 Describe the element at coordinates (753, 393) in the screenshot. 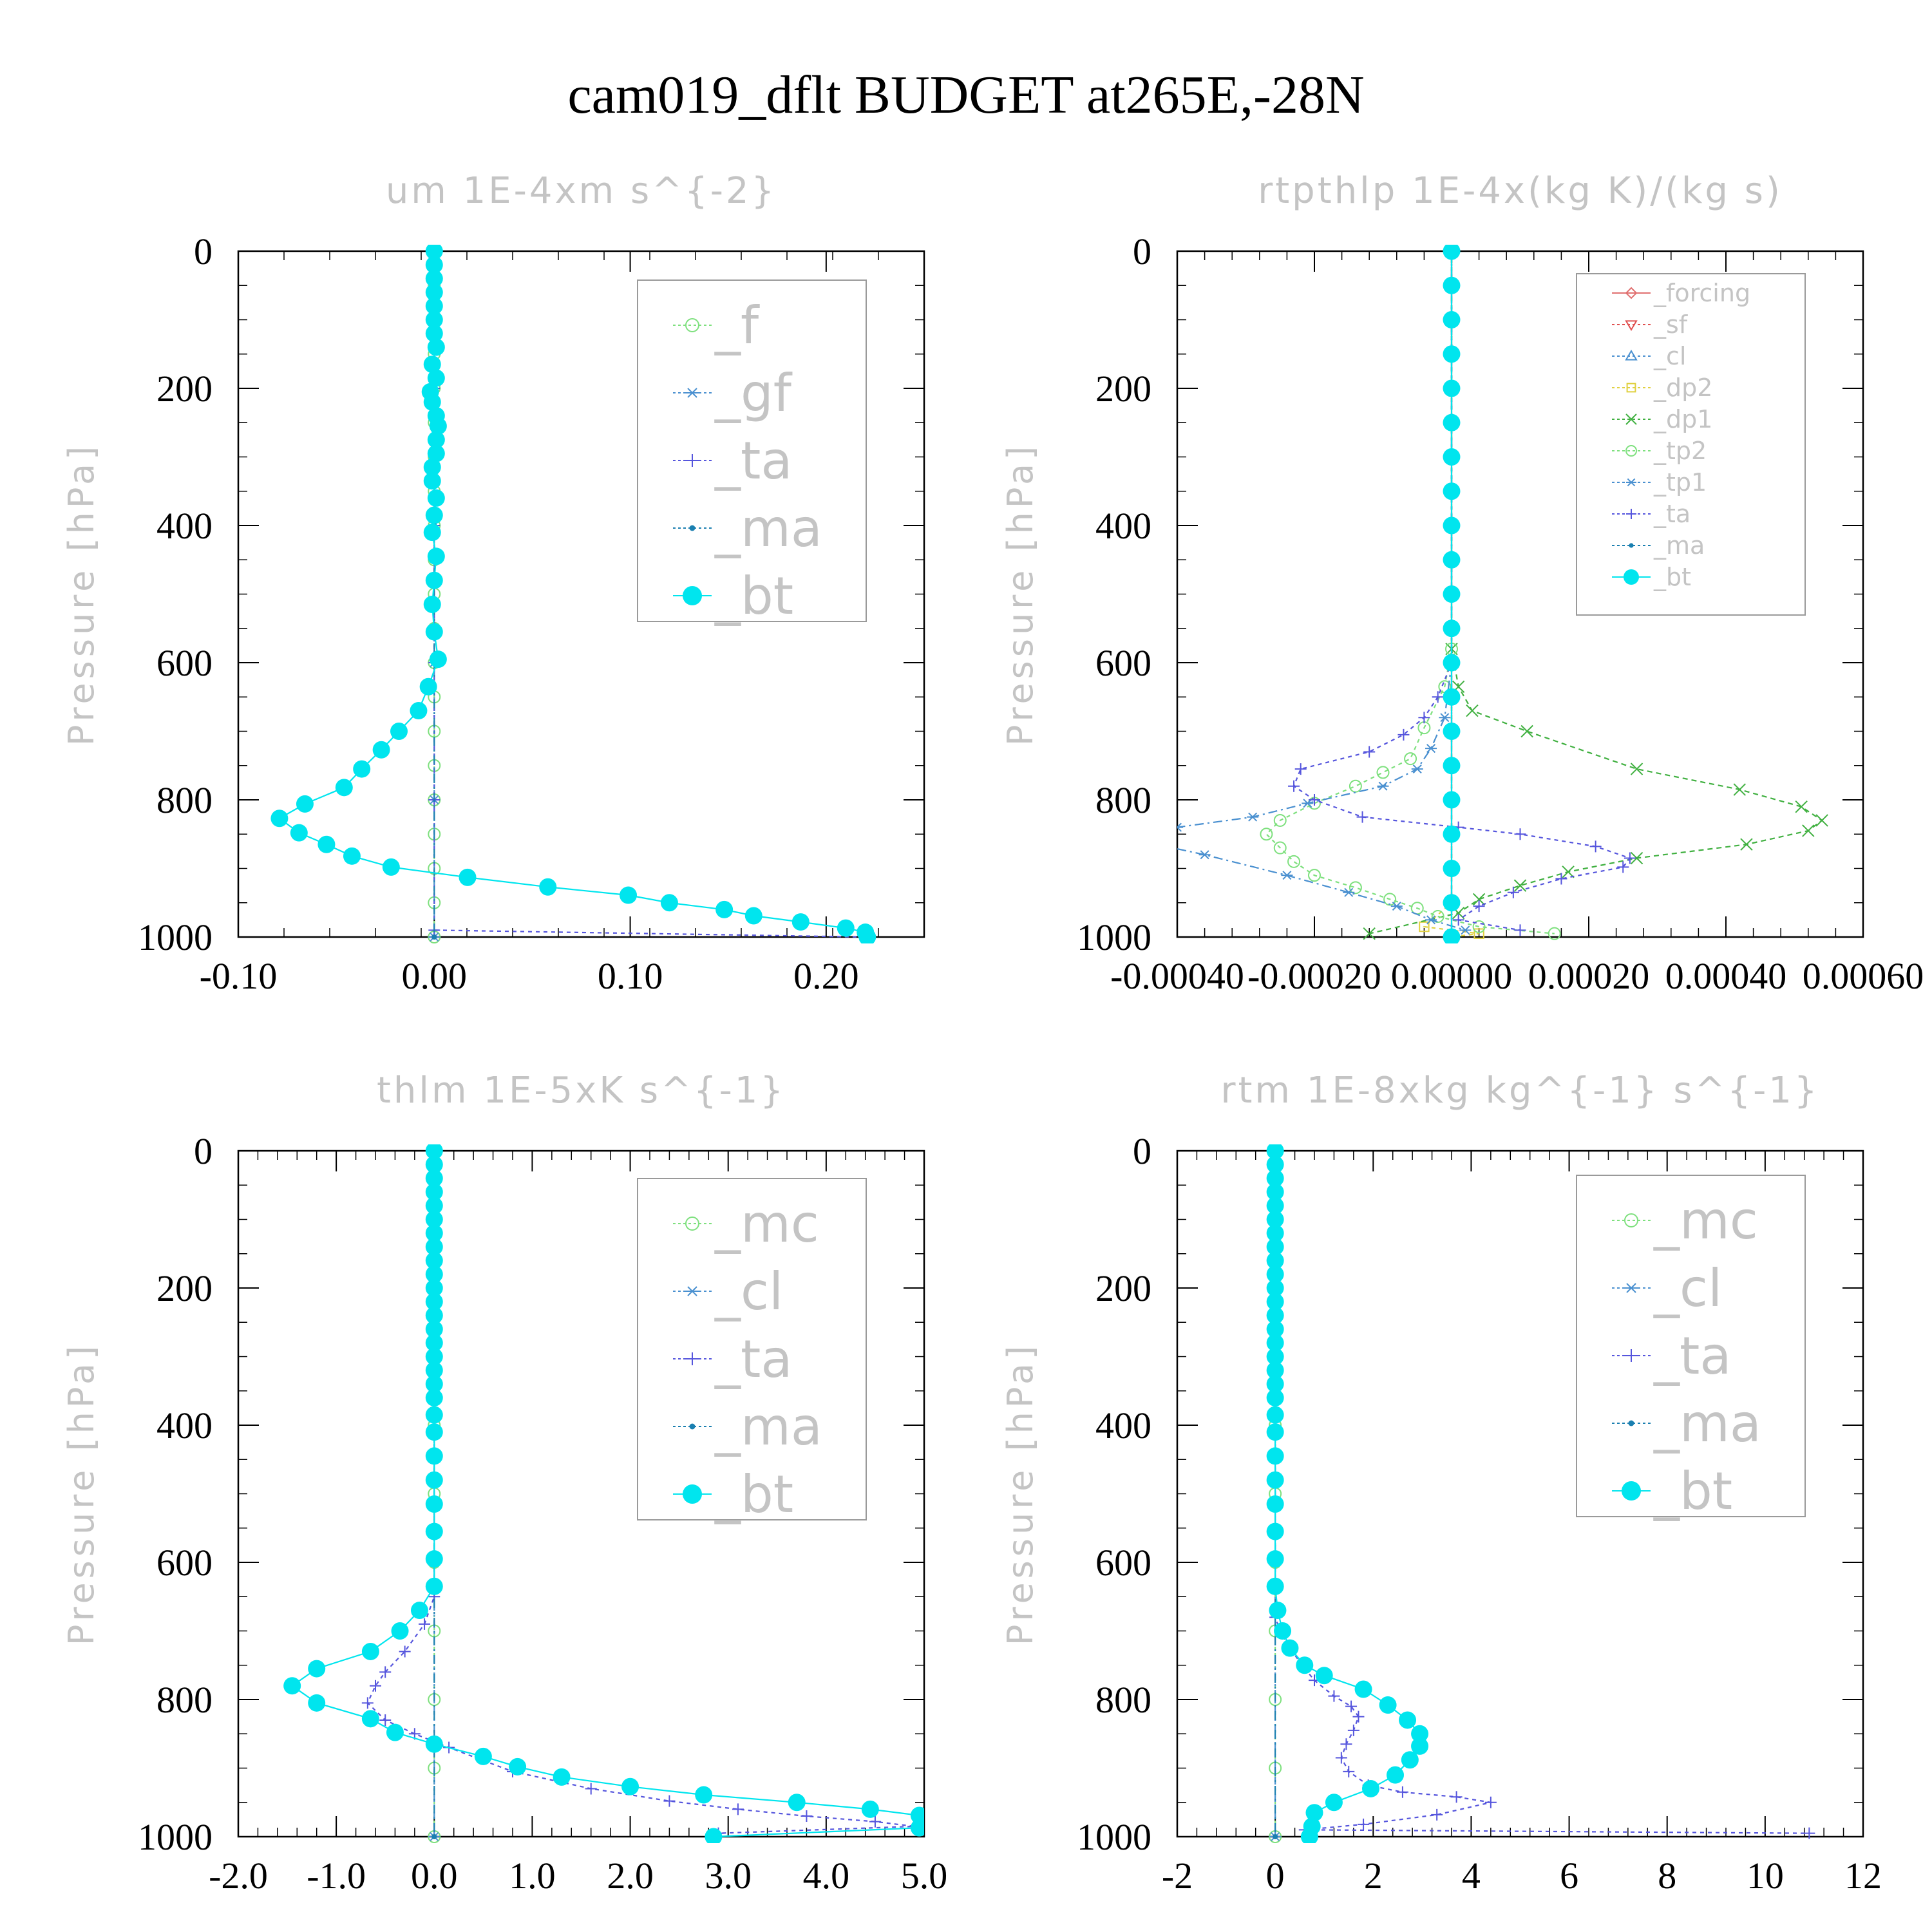

I see `legend-label: _gf` at that location.